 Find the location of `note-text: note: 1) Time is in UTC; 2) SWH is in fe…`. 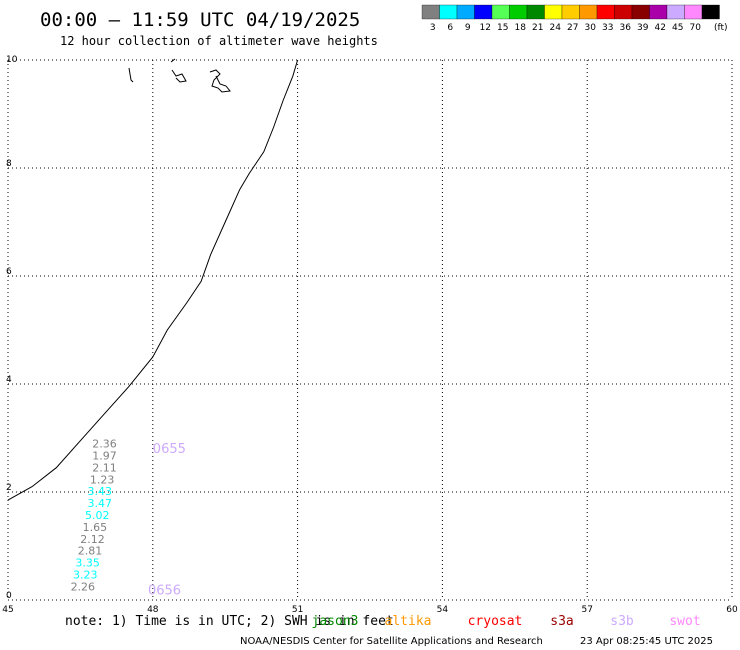

note-text: note: 1) Time is in UTC; 2) SWH is in fe… is located at coordinates (229, 621).